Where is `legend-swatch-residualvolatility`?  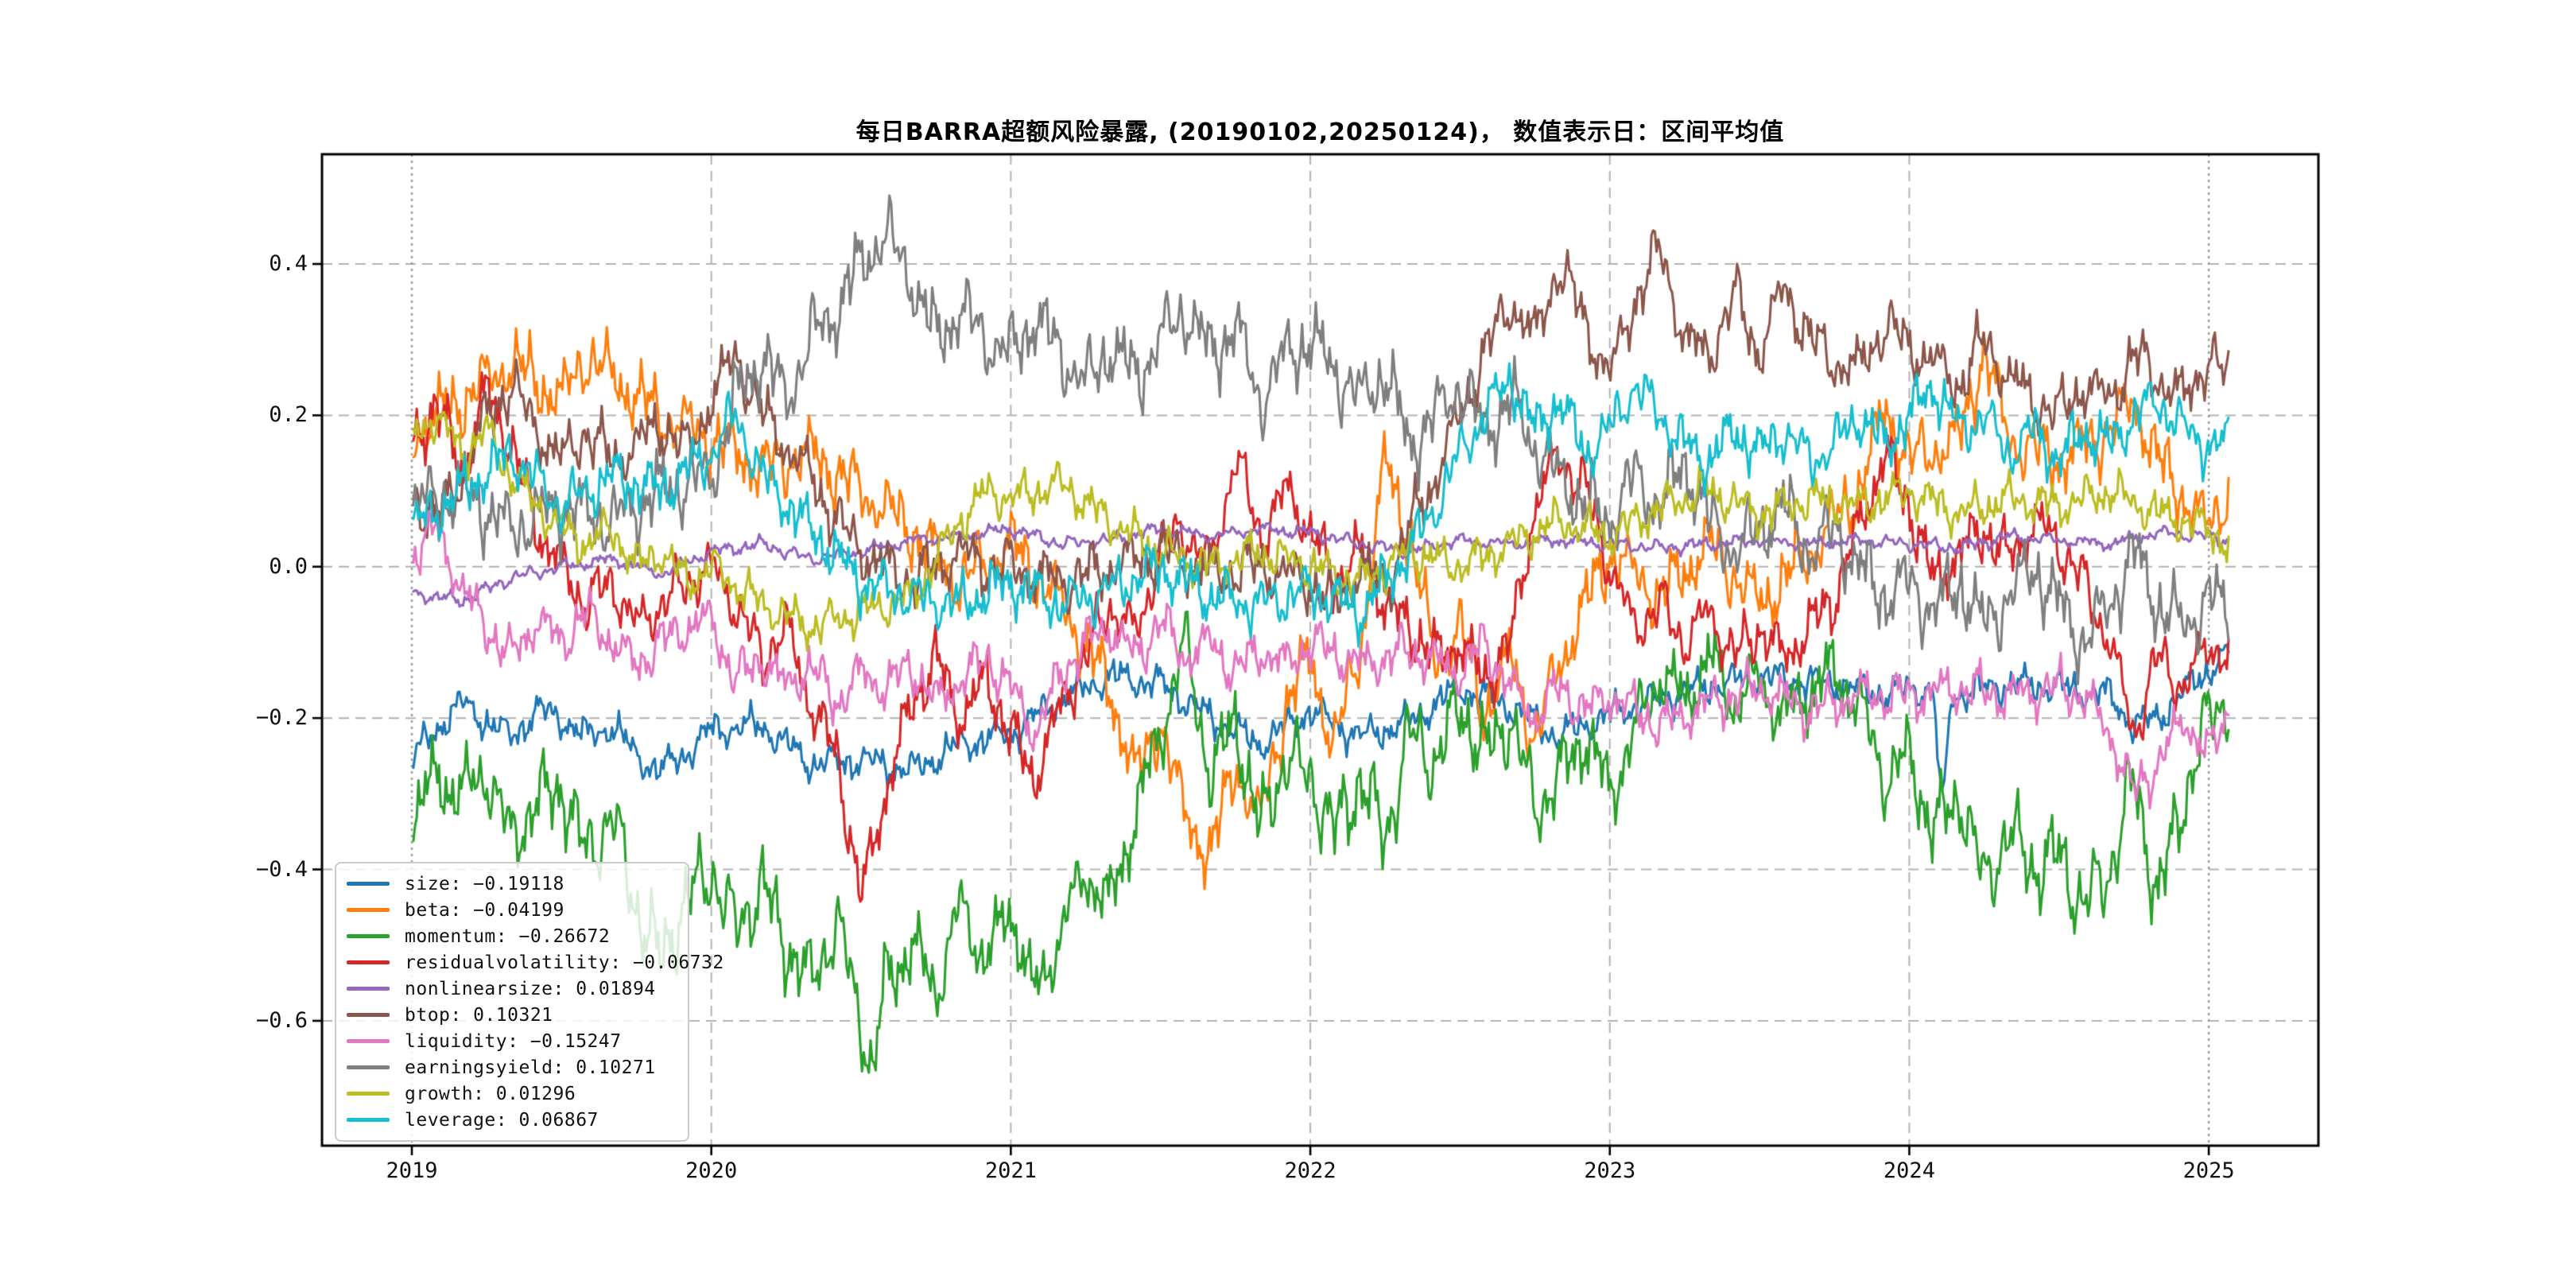
legend-swatch-residualvolatility is located at coordinates (368, 962).